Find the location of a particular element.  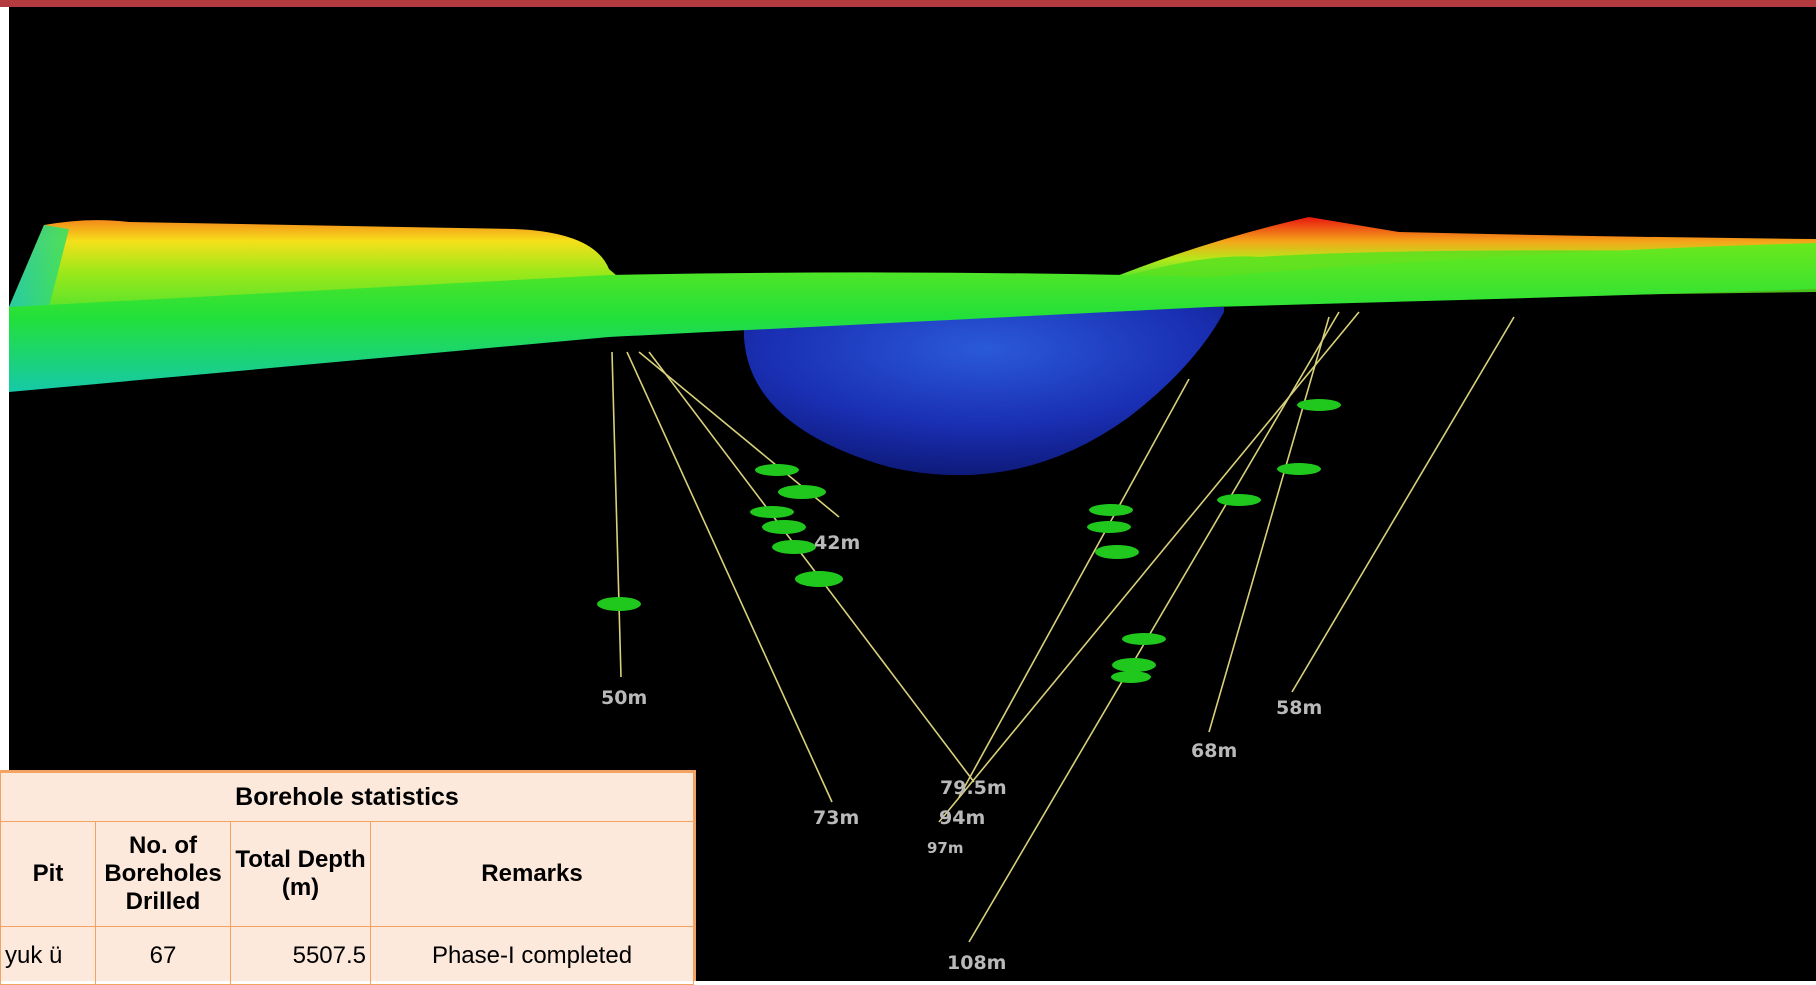

depth-label-97m: 97m is located at coordinates (945, 848).